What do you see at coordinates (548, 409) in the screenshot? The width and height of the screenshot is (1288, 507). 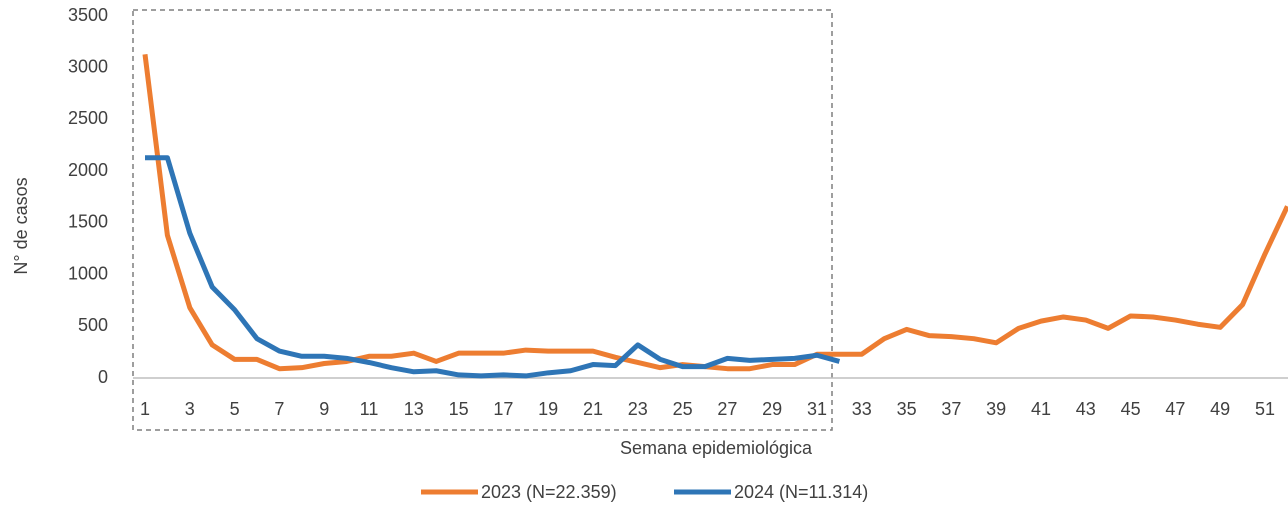 I see `x-tick-label: 19` at bounding box center [548, 409].